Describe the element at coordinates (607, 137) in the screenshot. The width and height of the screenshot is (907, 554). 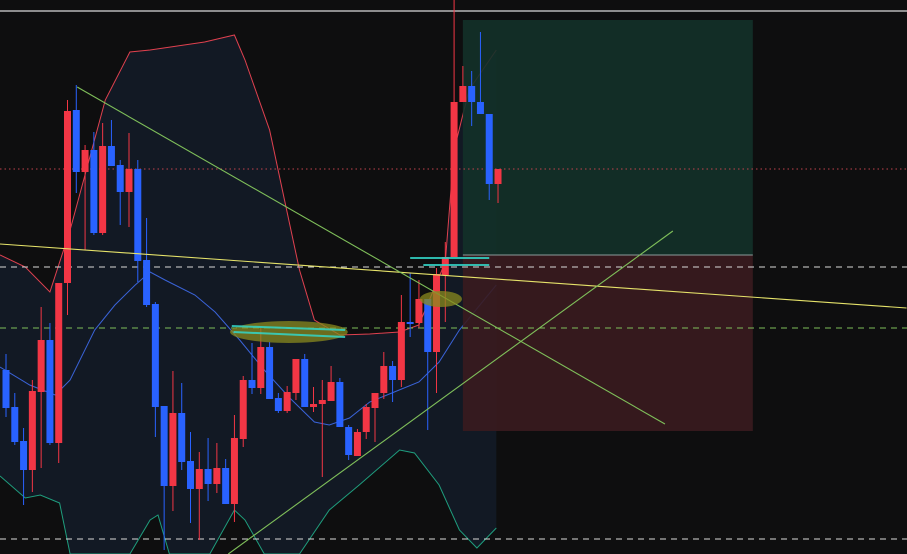
I see `target-zone` at that location.